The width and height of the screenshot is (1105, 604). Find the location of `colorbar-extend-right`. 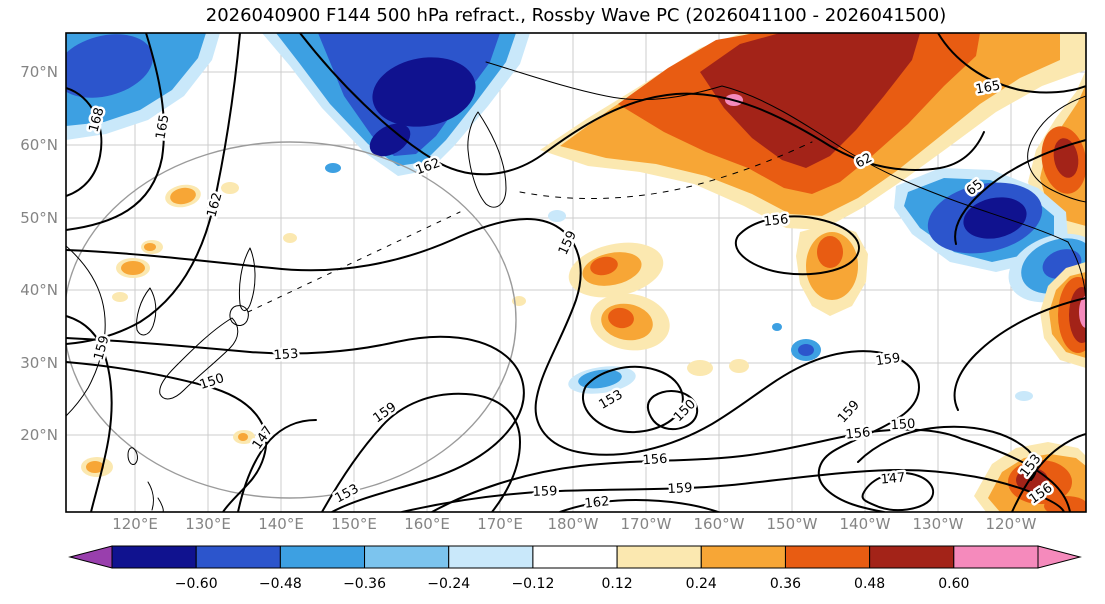

colorbar-extend-right is located at coordinates (1059, 557).